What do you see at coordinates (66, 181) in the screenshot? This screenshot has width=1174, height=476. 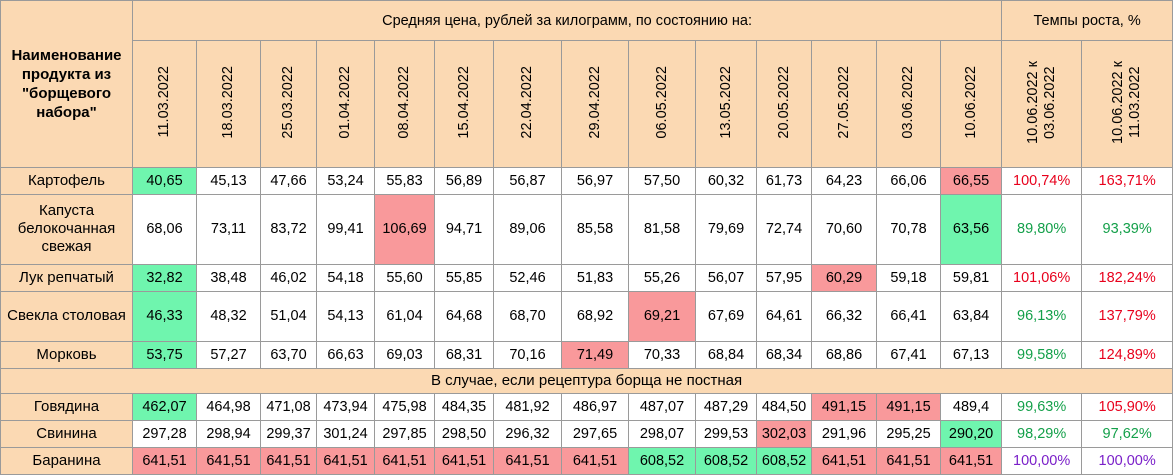 I see `product-name: Картофель` at bounding box center [66, 181].